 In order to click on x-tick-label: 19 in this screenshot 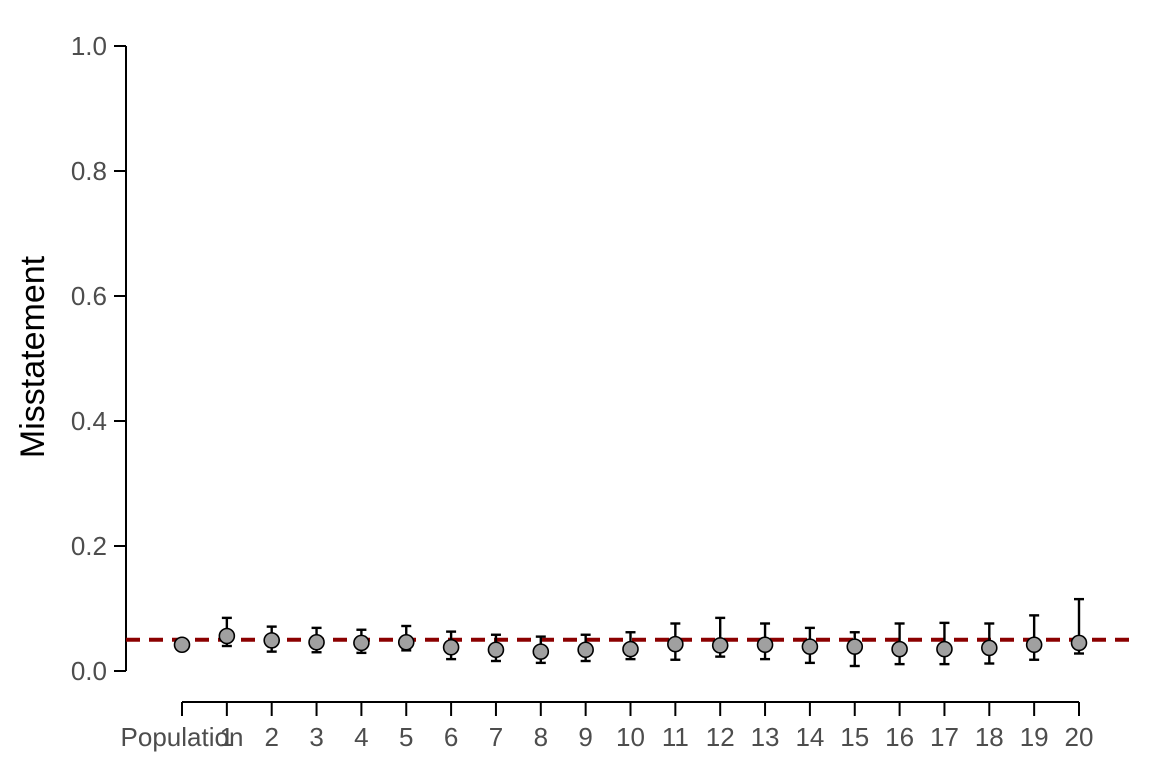, I will do `click(1034, 737)`.